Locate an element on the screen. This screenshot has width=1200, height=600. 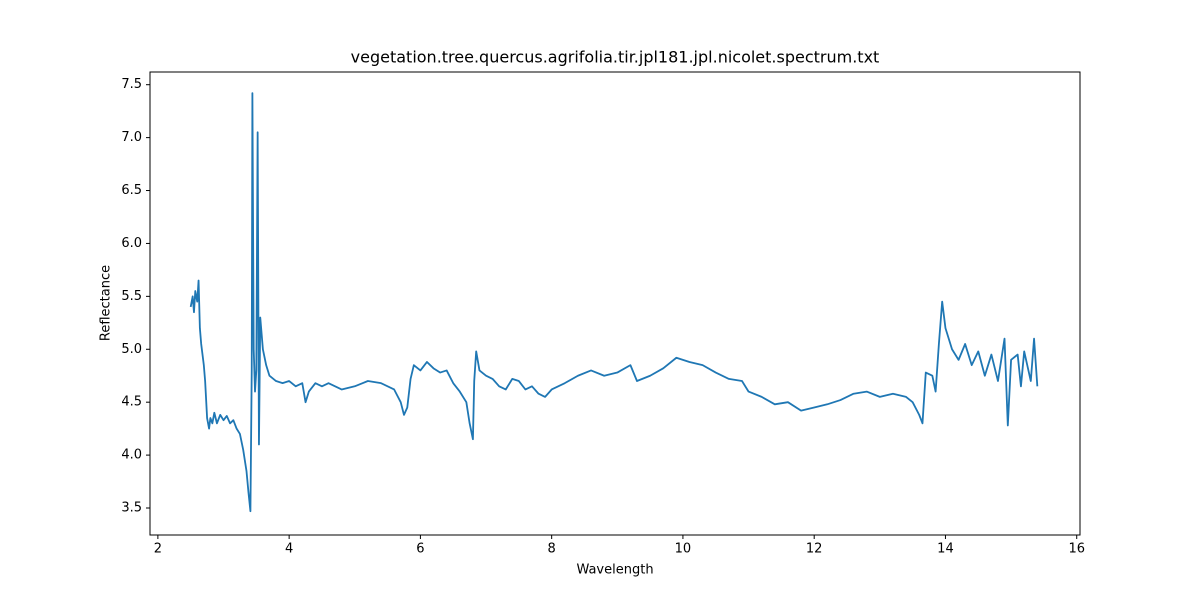
x-axis-label: Wavelength is located at coordinates (614, 570).